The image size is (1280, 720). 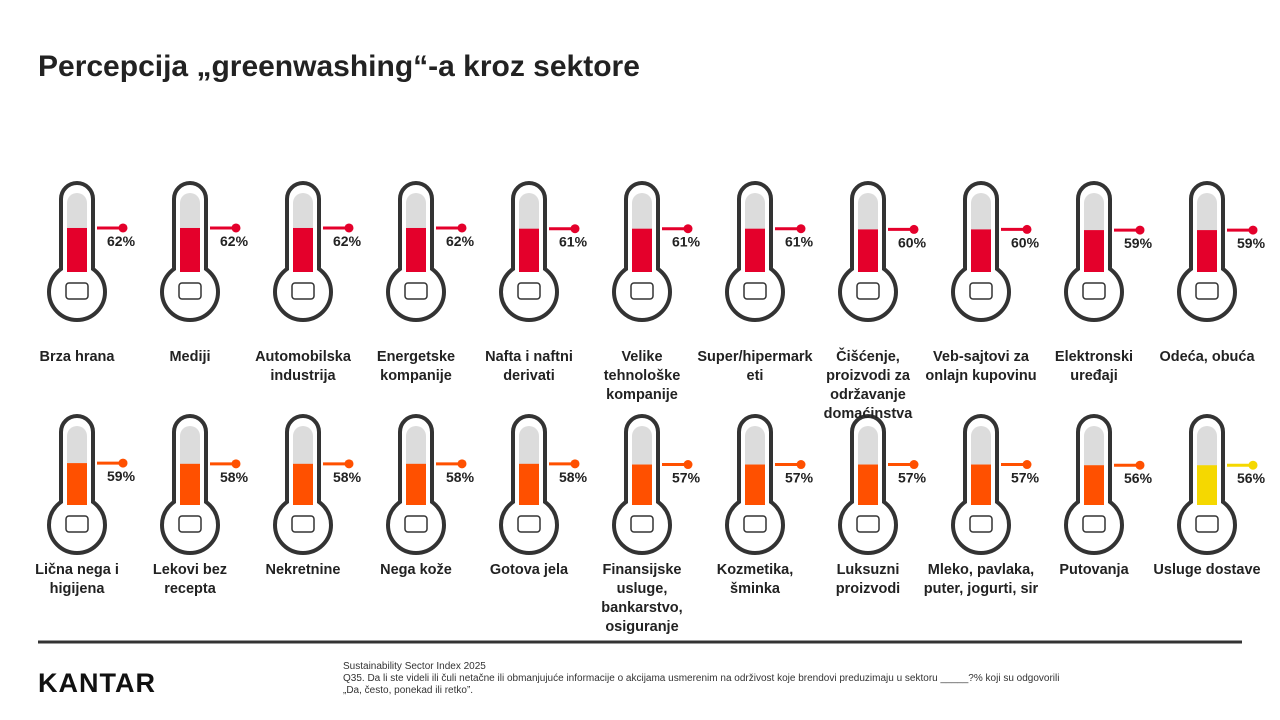 What do you see at coordinates (1207, 570) in the screenshot?
I see `category-label: Usluge dostave` at bounding box center [1207, 570].